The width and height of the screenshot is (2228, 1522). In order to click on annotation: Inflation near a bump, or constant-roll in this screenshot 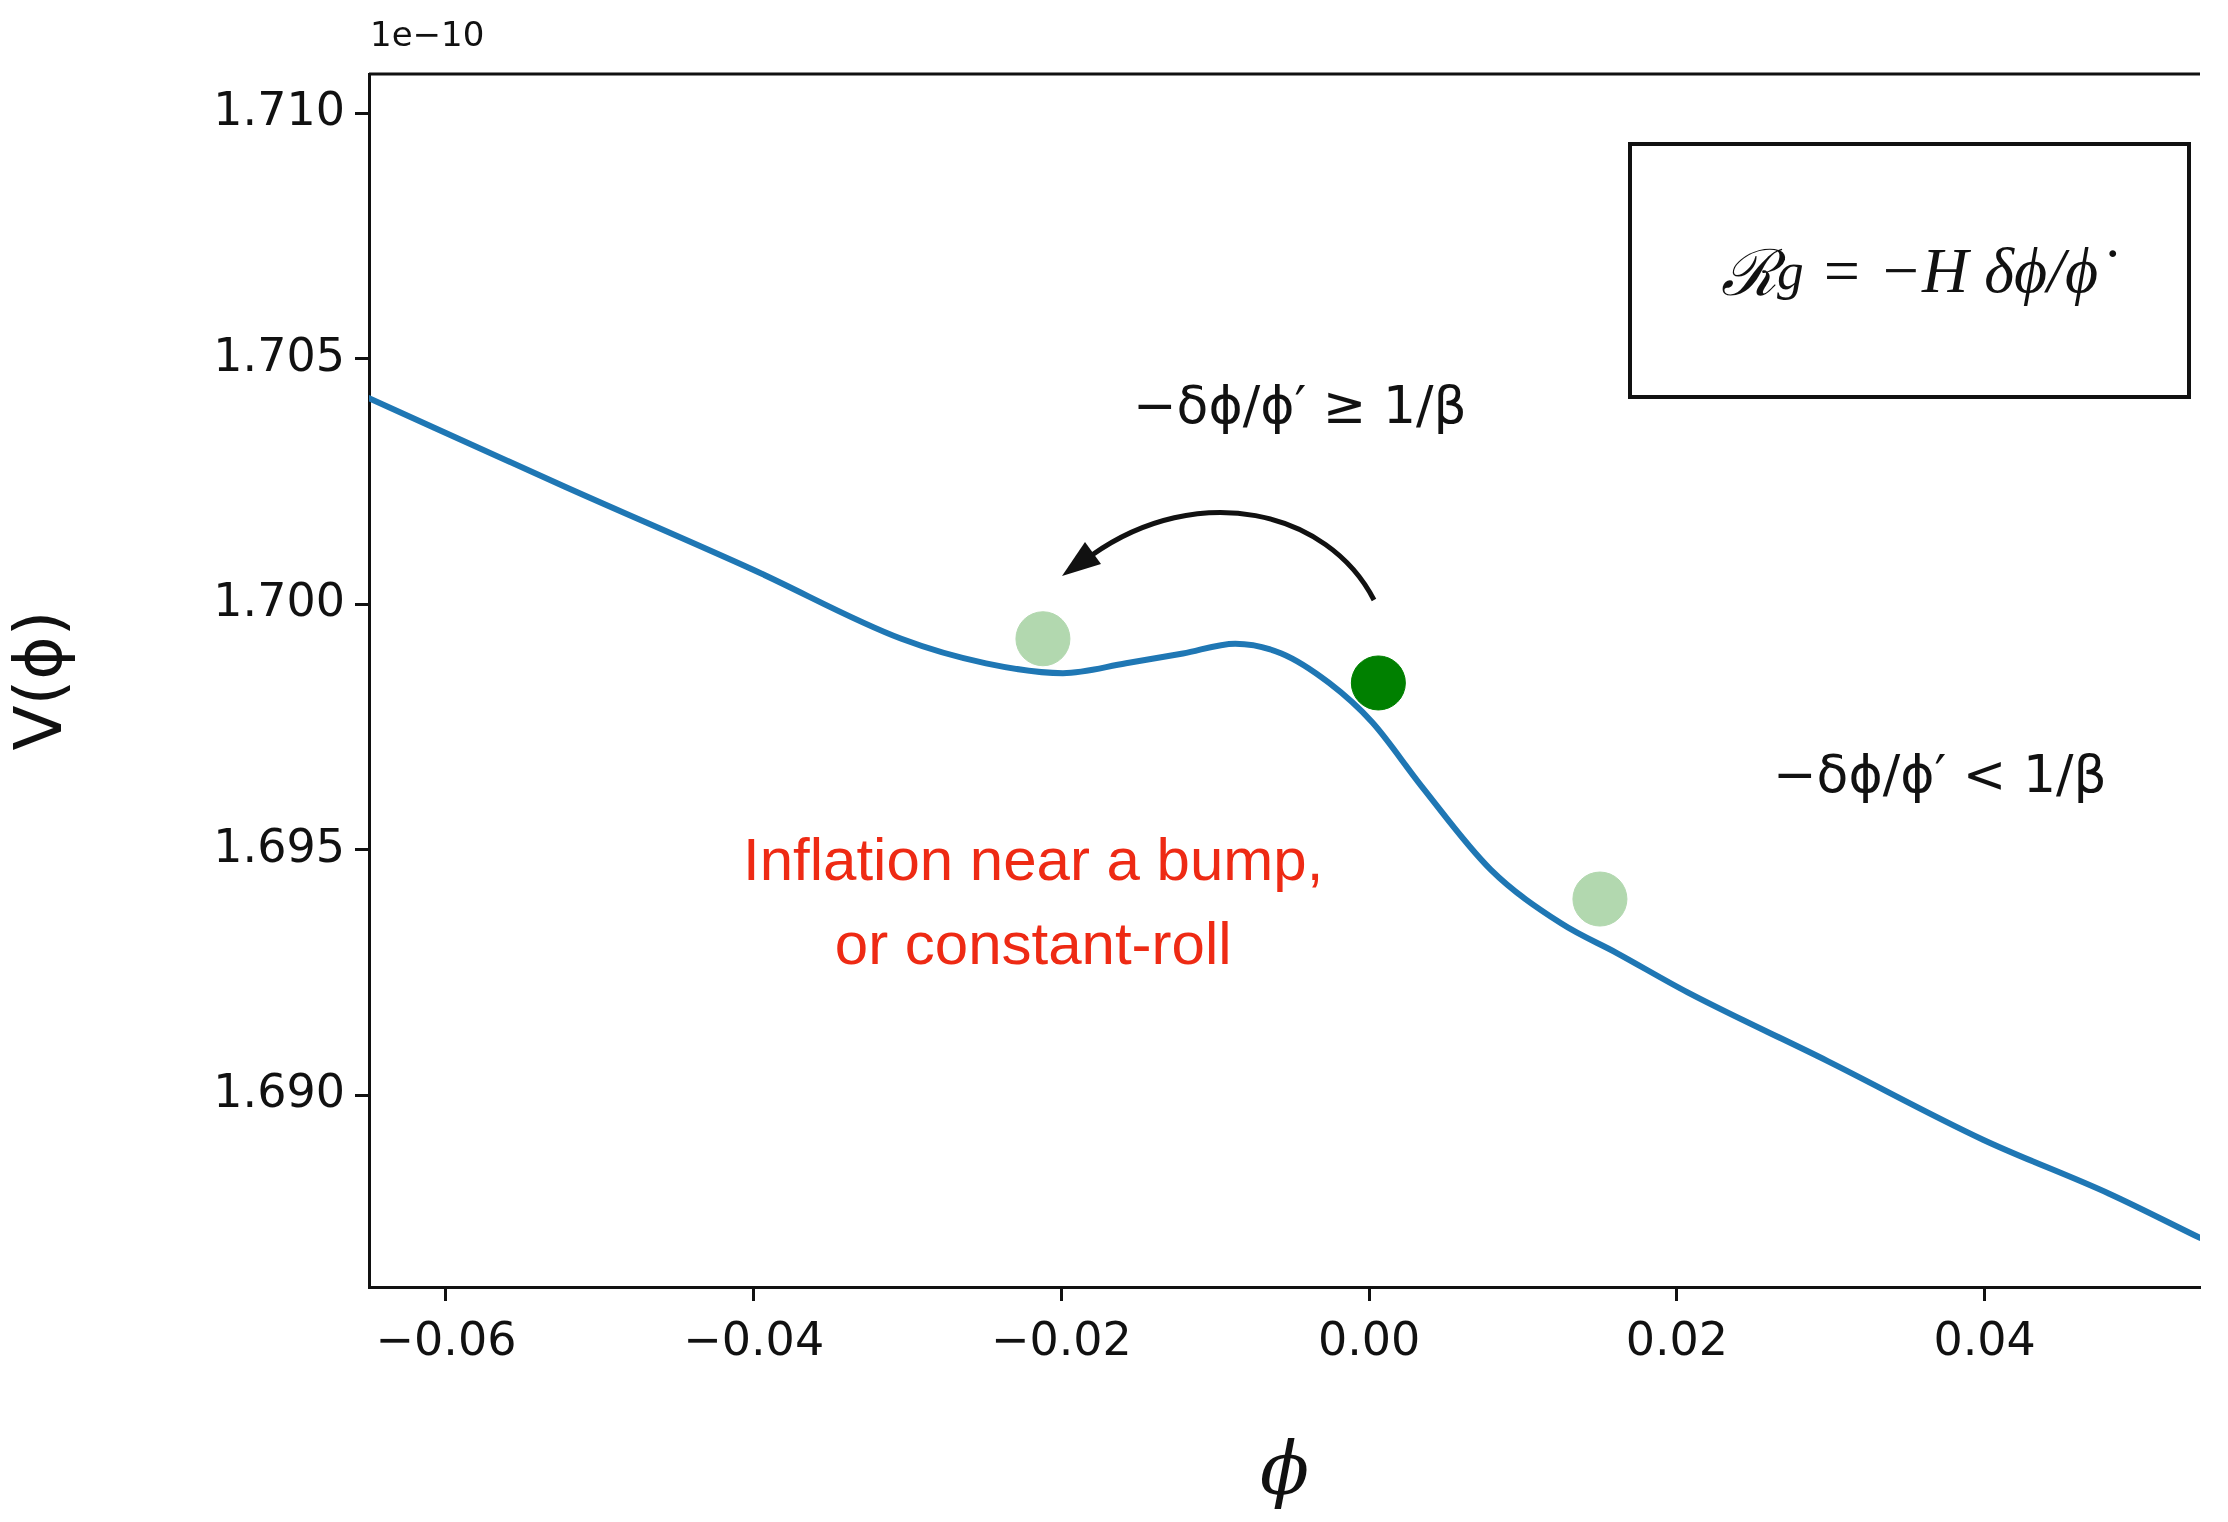, I will do `click(1033, 902)`.